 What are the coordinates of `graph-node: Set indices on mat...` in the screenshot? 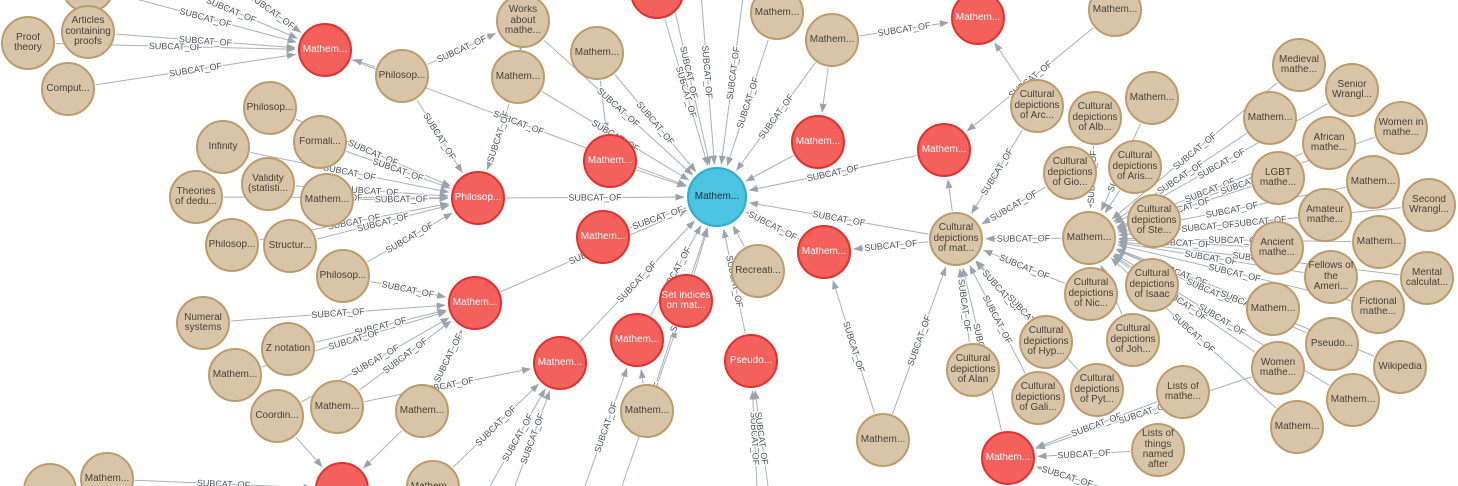 It's located at (686, 301).